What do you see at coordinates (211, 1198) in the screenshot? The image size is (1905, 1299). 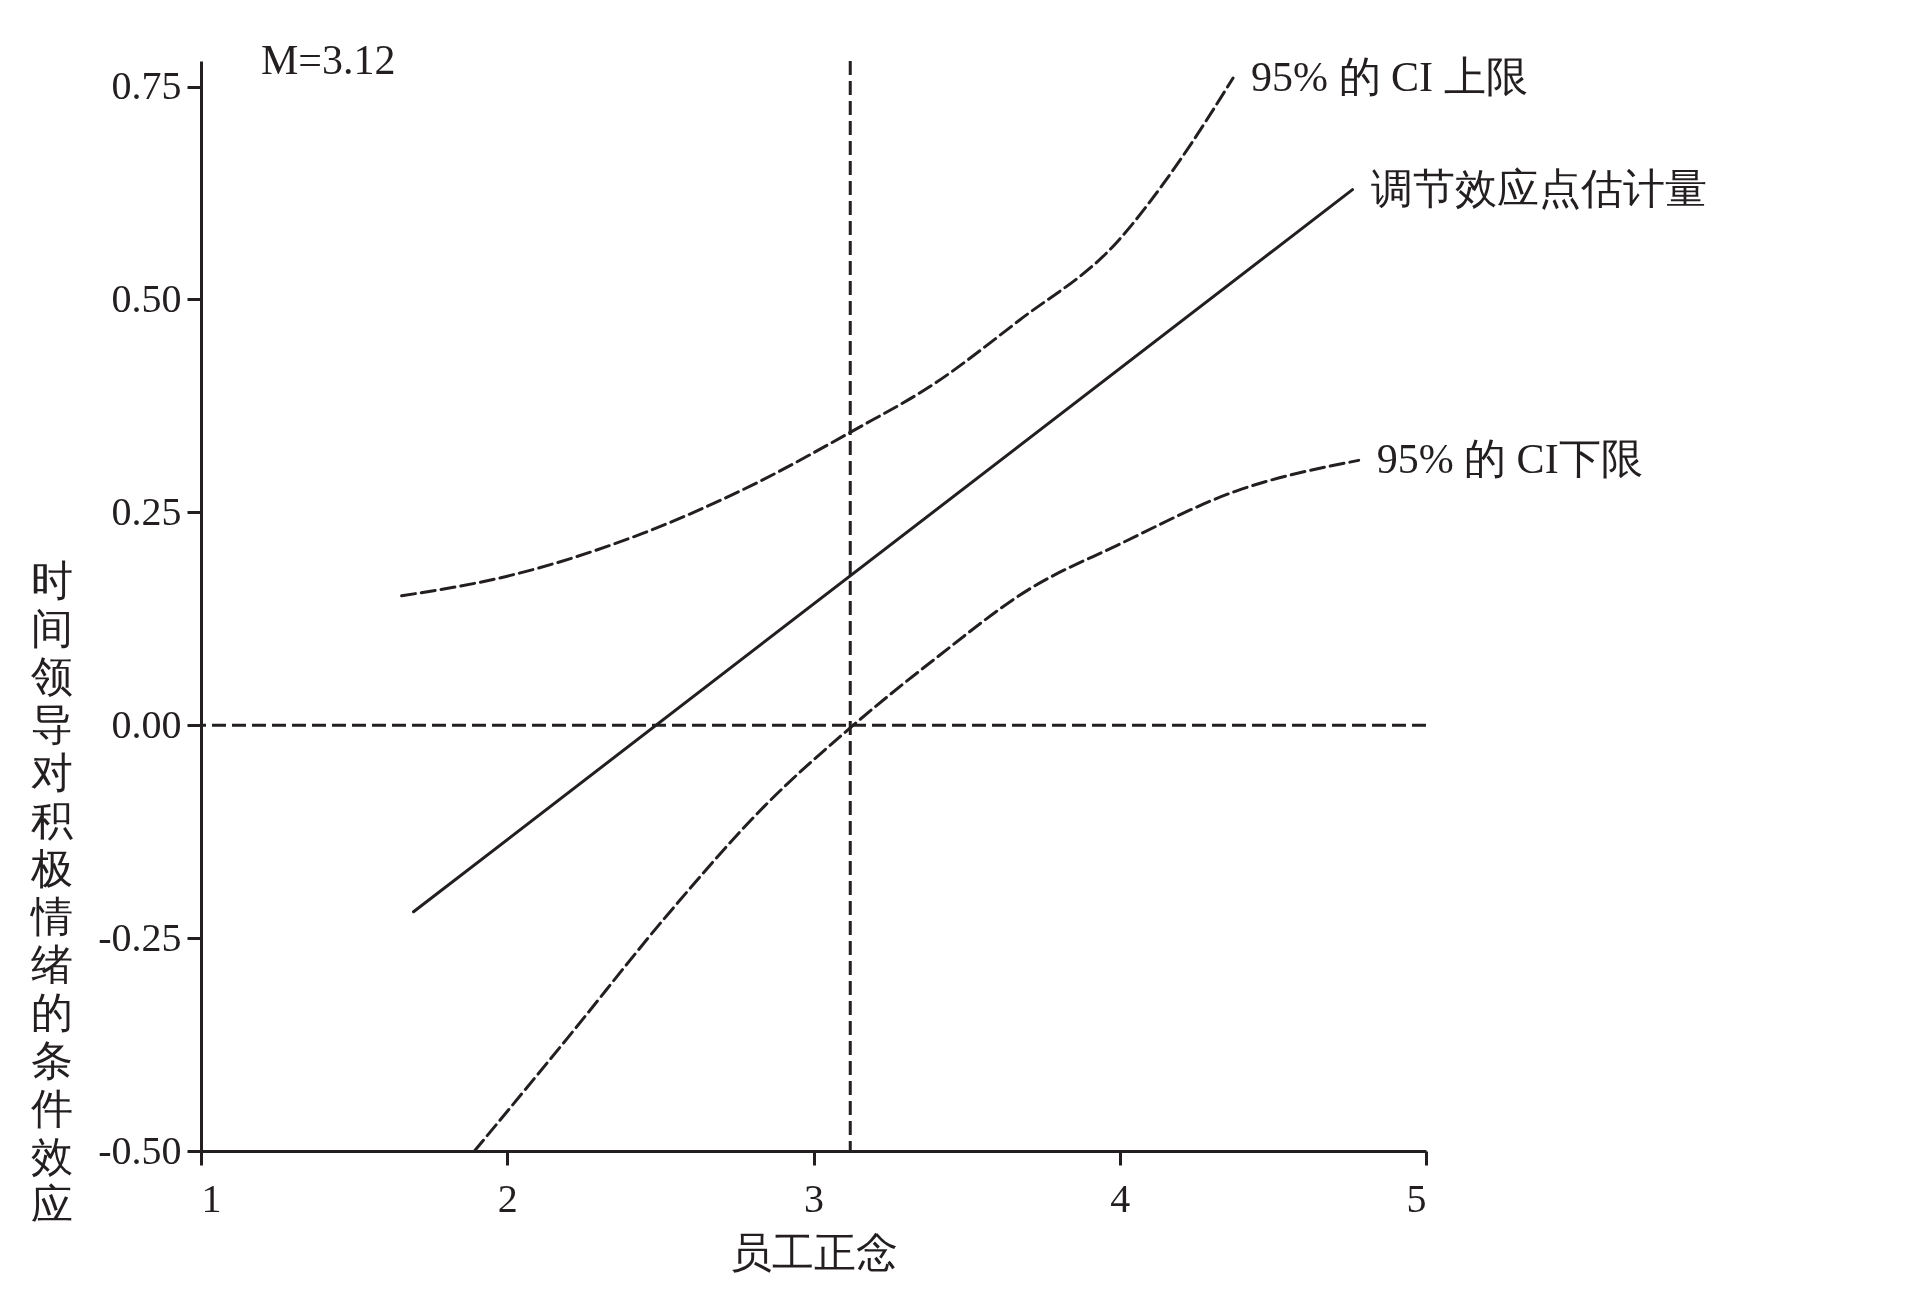 I see `x-tick-label: 1` at bounding box center [211, 1198].